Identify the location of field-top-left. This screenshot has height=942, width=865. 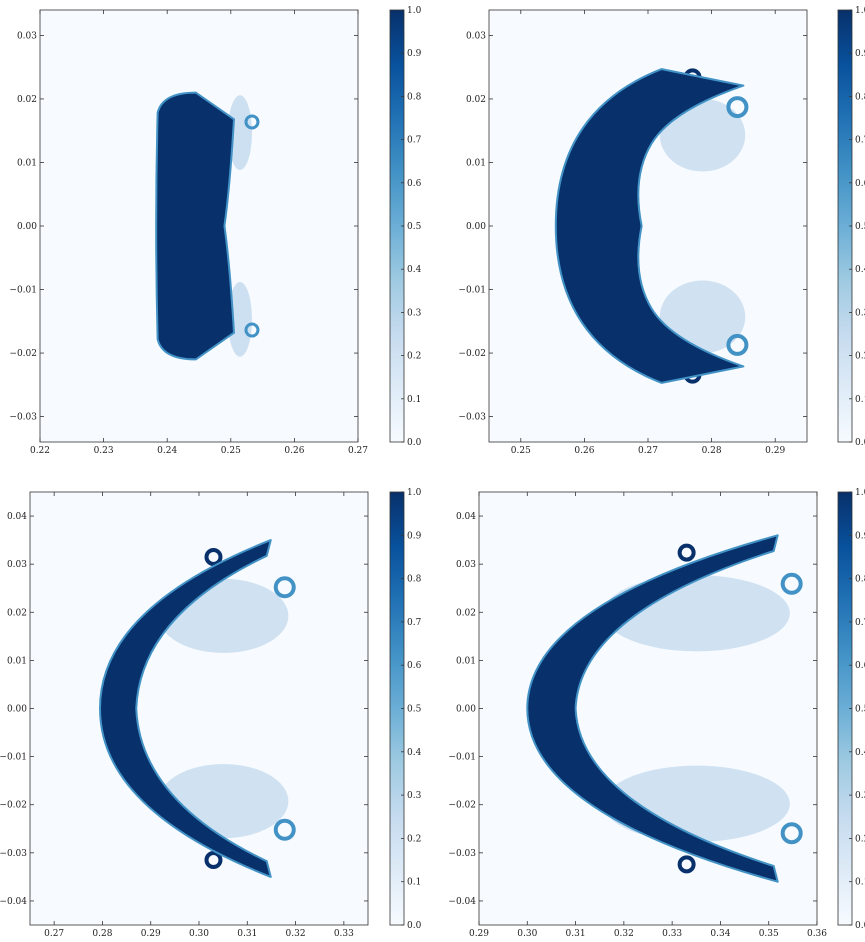
(207, 226).